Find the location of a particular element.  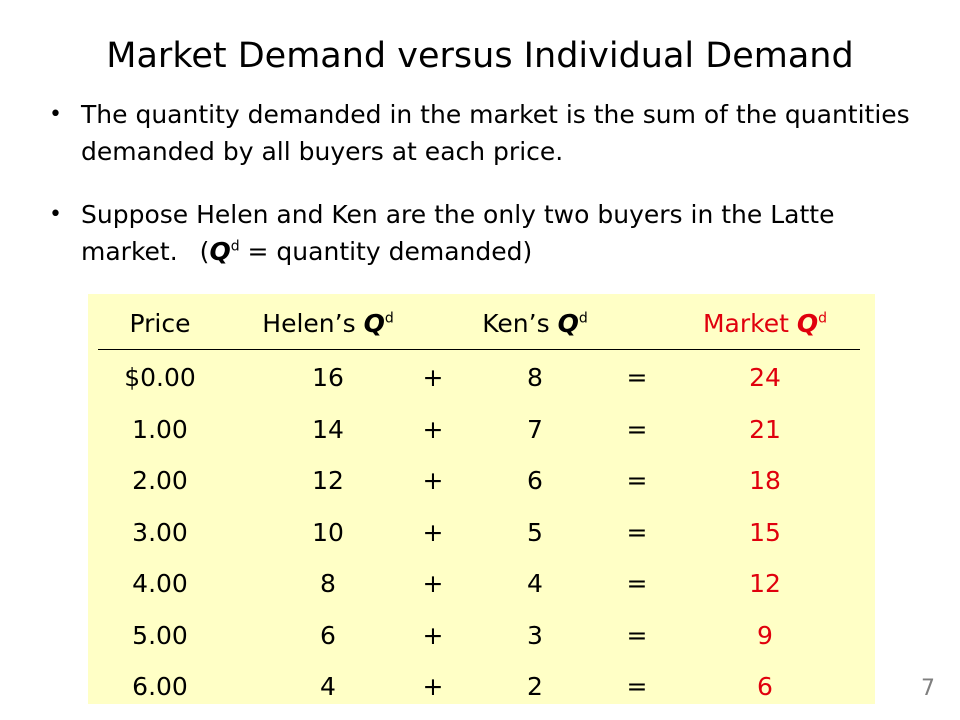

page-number: 7 is located at coordinates (928, 688).